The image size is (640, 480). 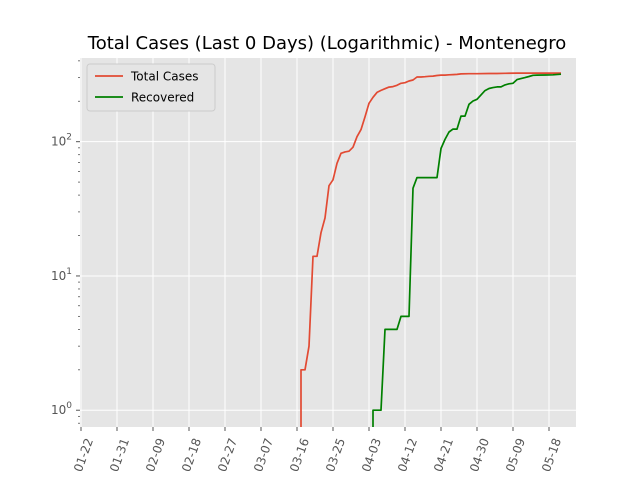 I want to click on legend-label-recovered: Recovered, so click(x=162, y=98).